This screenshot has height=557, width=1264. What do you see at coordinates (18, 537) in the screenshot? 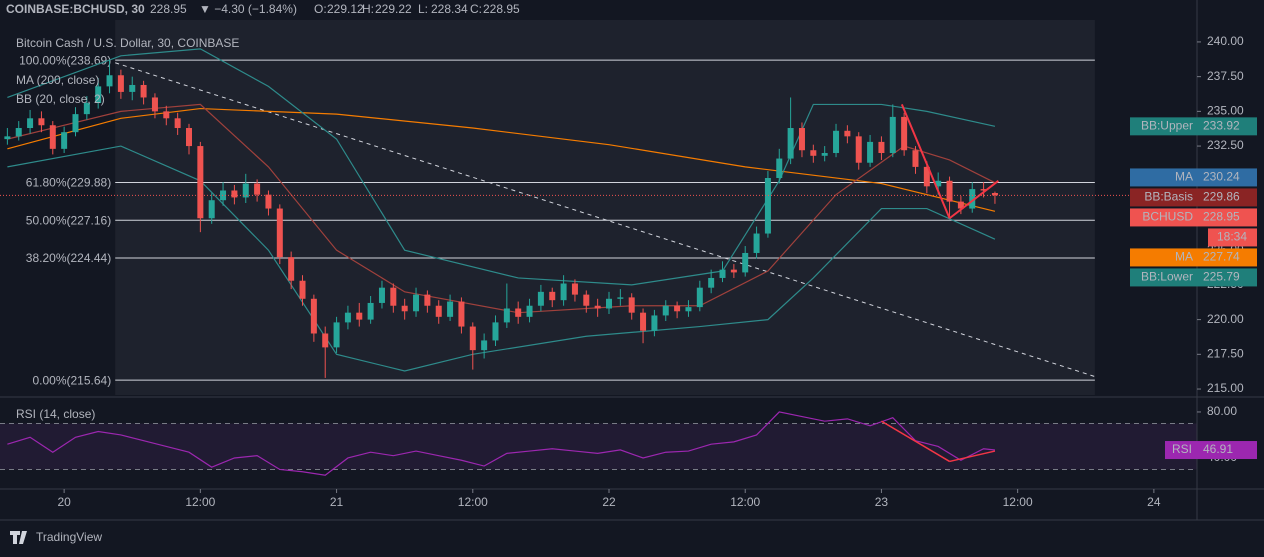
I see `brand-logo` at bounding box center [18, 537].